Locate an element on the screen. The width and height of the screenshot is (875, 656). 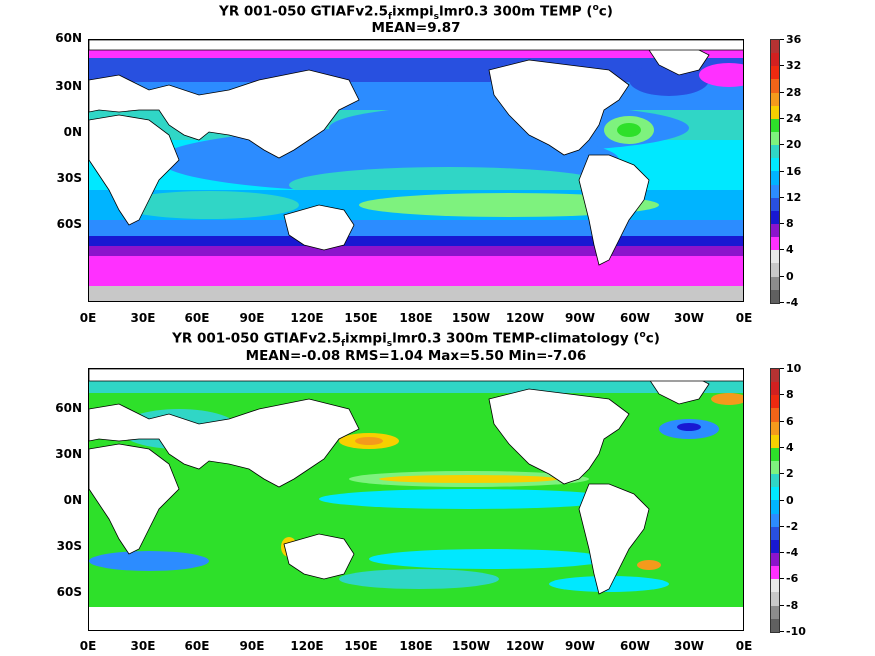
colorbar-label: 12 is located at coordinates (794, 197).